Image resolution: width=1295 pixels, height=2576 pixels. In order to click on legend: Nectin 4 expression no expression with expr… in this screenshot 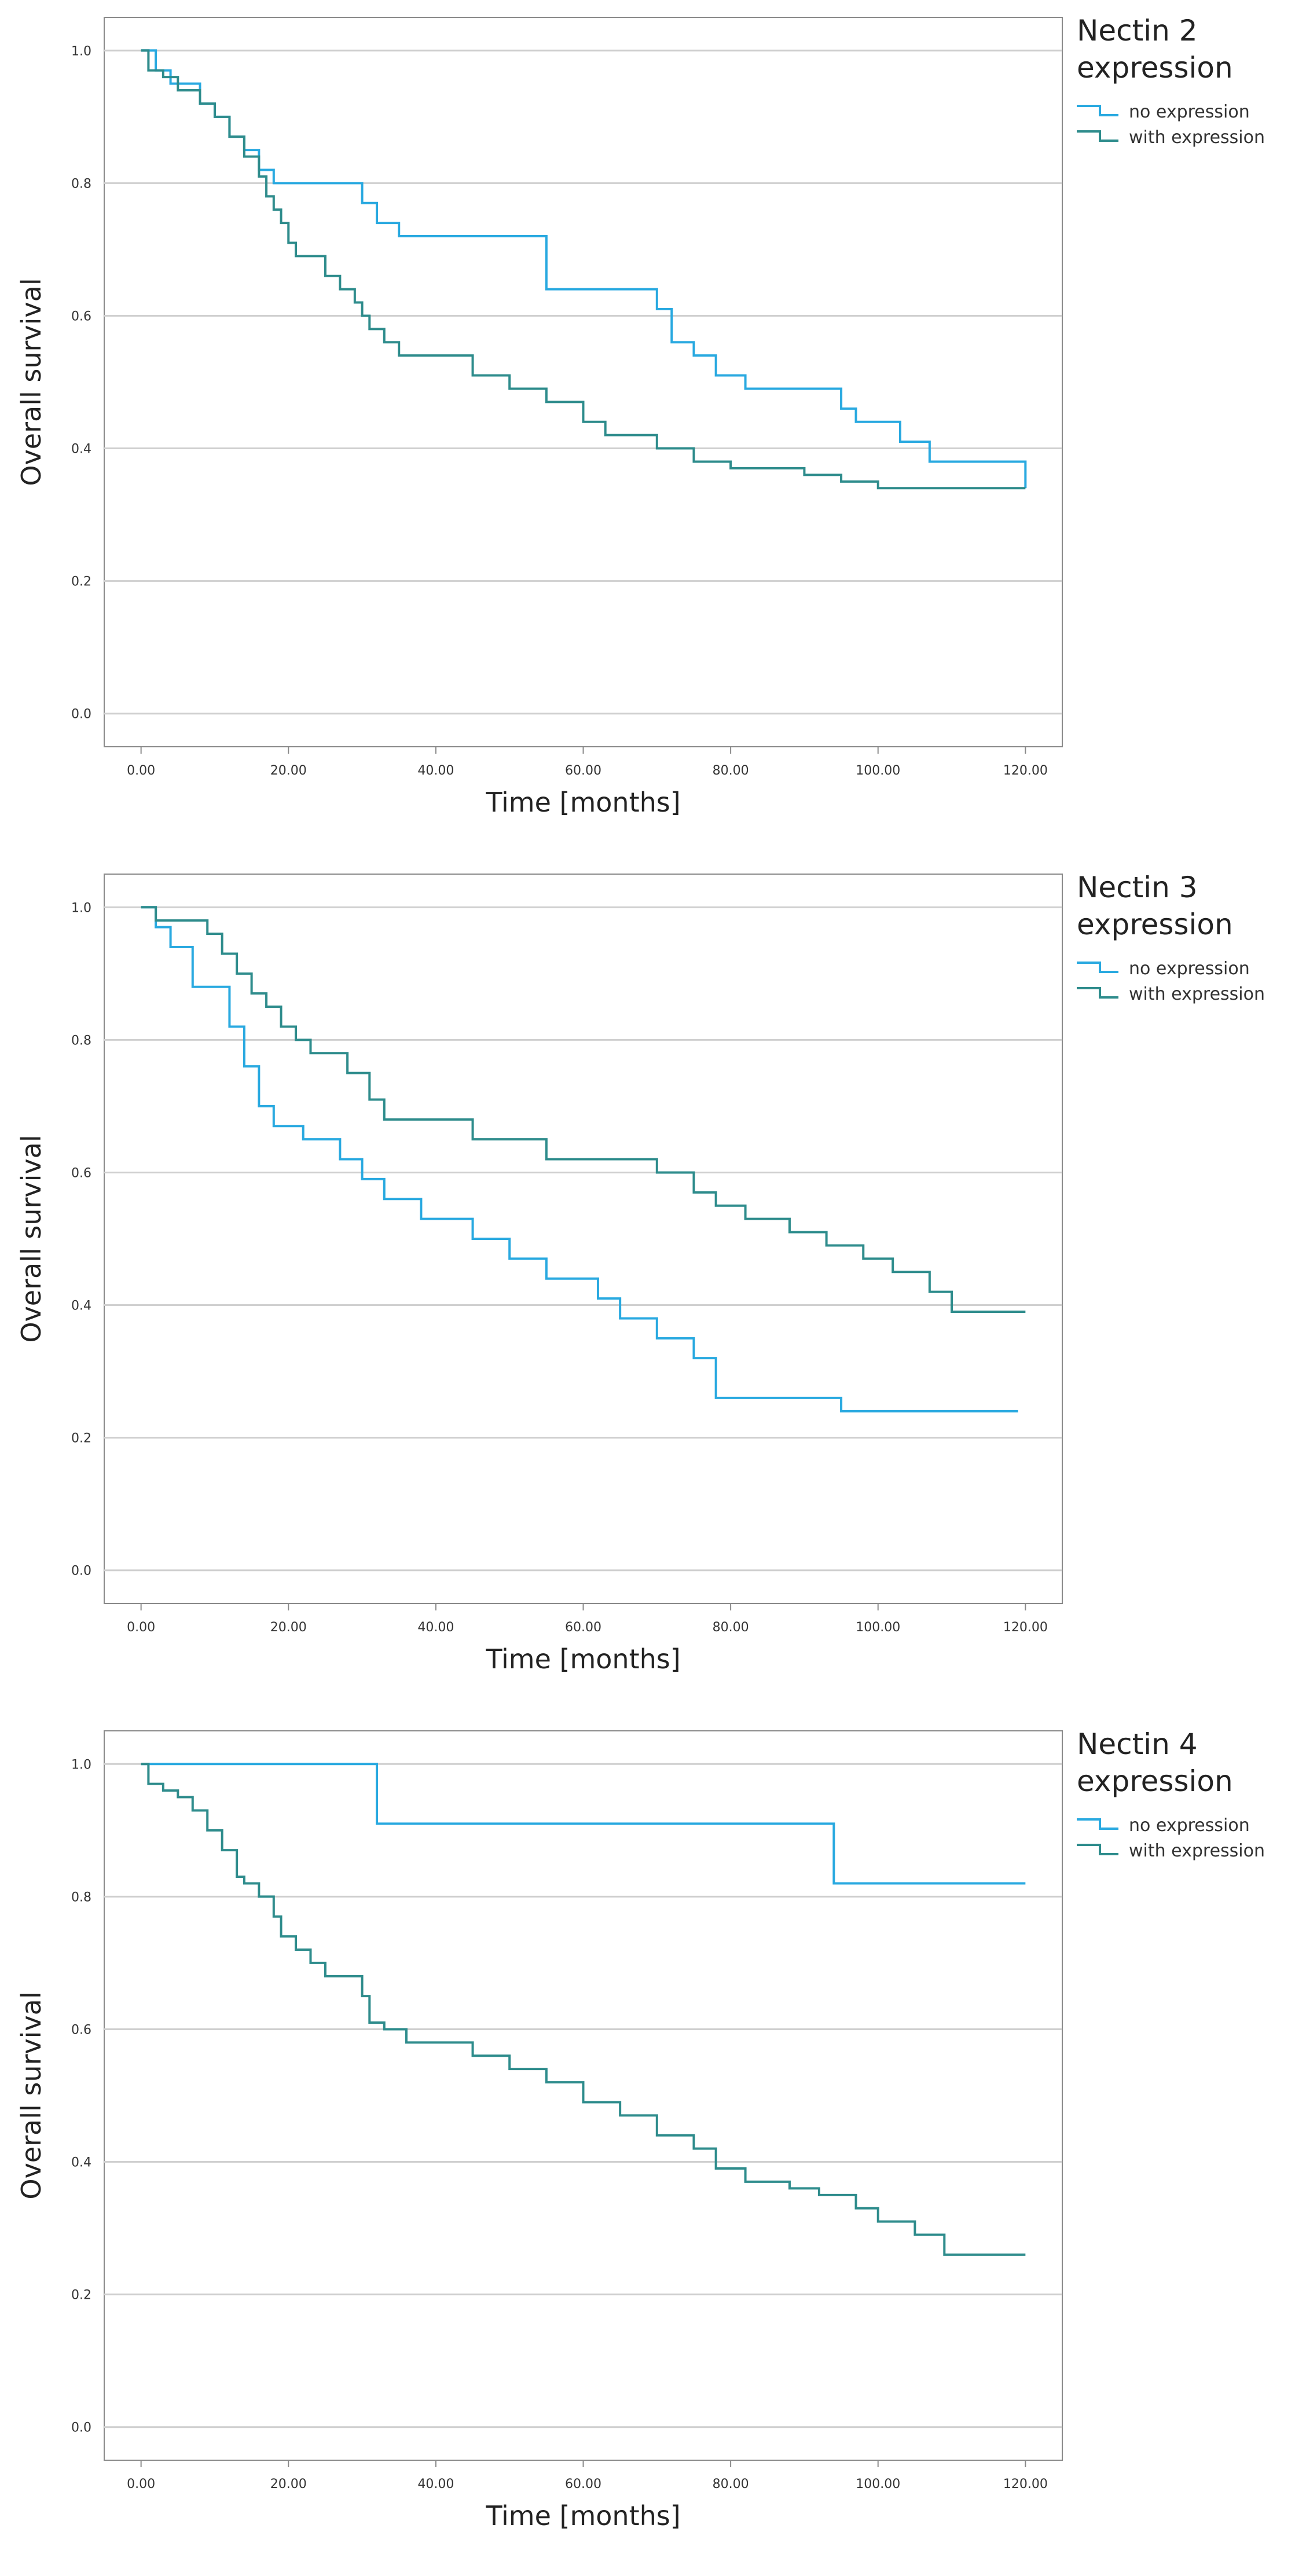, I will do `click(1171, 1794)`.